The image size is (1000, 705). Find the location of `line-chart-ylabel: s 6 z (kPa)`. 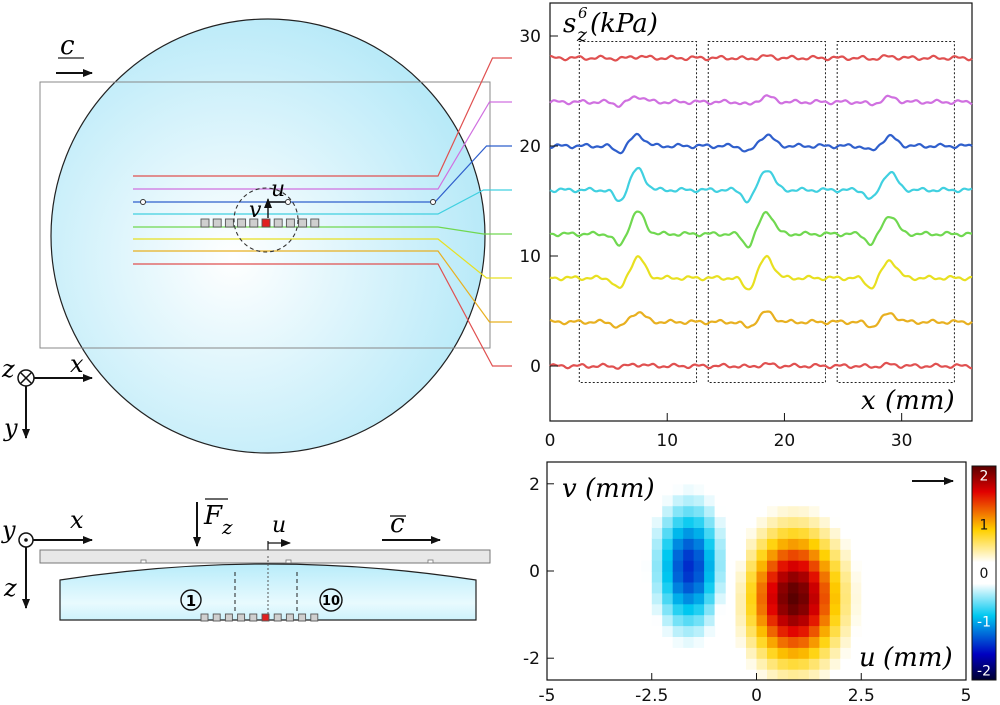

line-chart-ylabel: s 6 z (kPa) is located at coordinates (610, 25).